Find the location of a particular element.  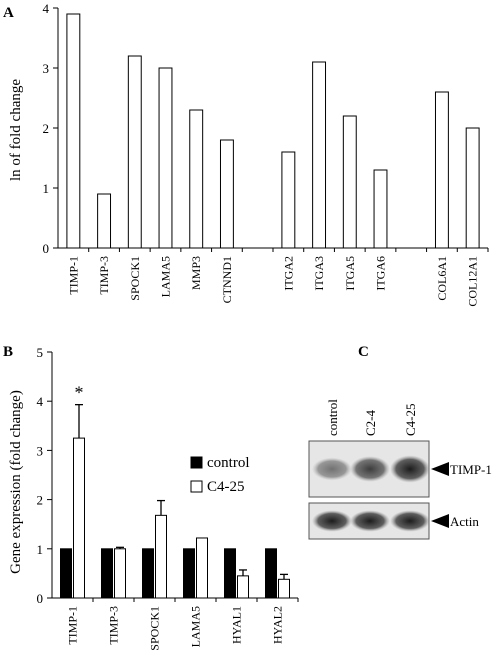

bar-itga2 is located at coordinates (288, 200).